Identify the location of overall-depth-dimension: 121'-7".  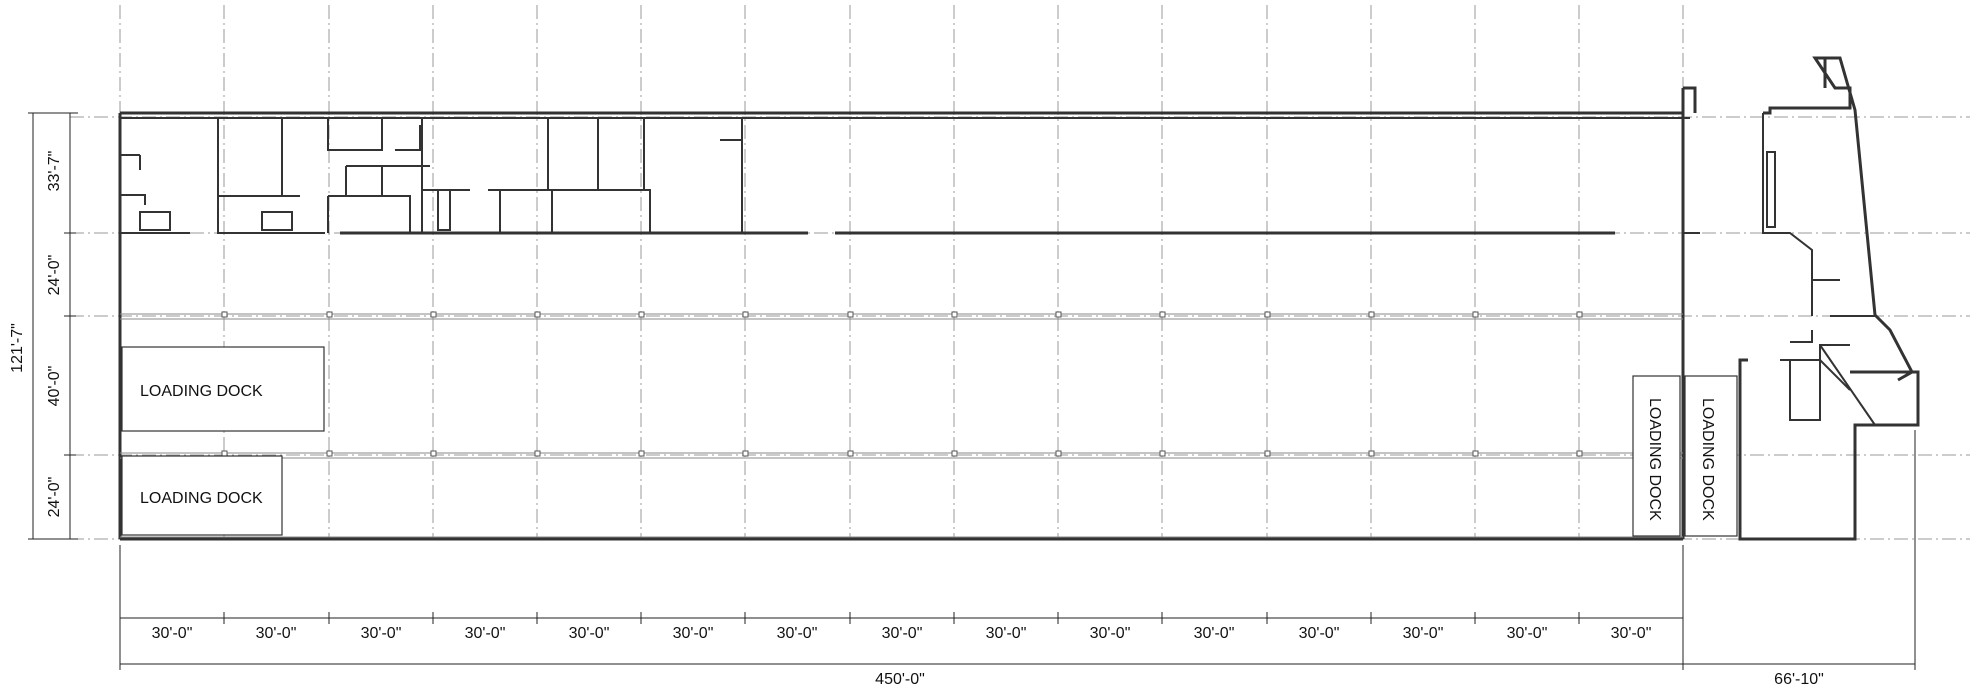
(17, 348).